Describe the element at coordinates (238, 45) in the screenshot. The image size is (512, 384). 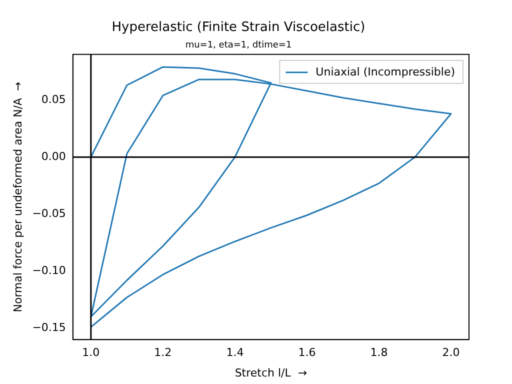
I see `chart-subtitle: mu=1, eta=1, dtime=1` at that location.